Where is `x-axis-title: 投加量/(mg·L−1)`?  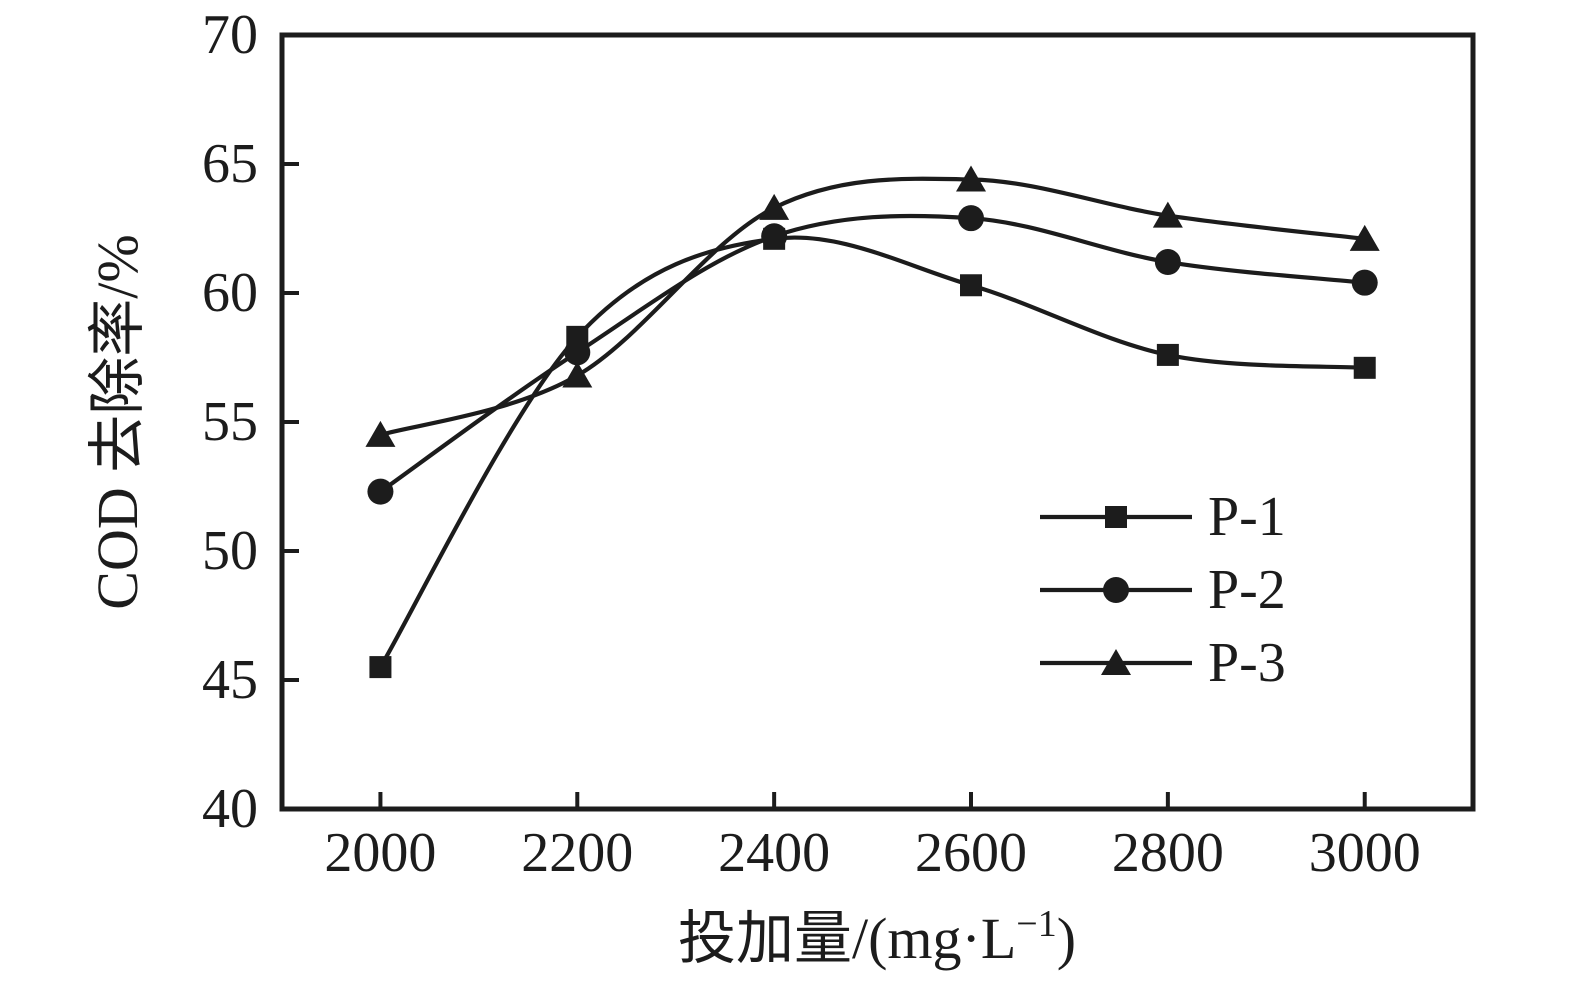
x-axis-title: 投加量/(mg·L−1) is located at coordinates (877, 937).